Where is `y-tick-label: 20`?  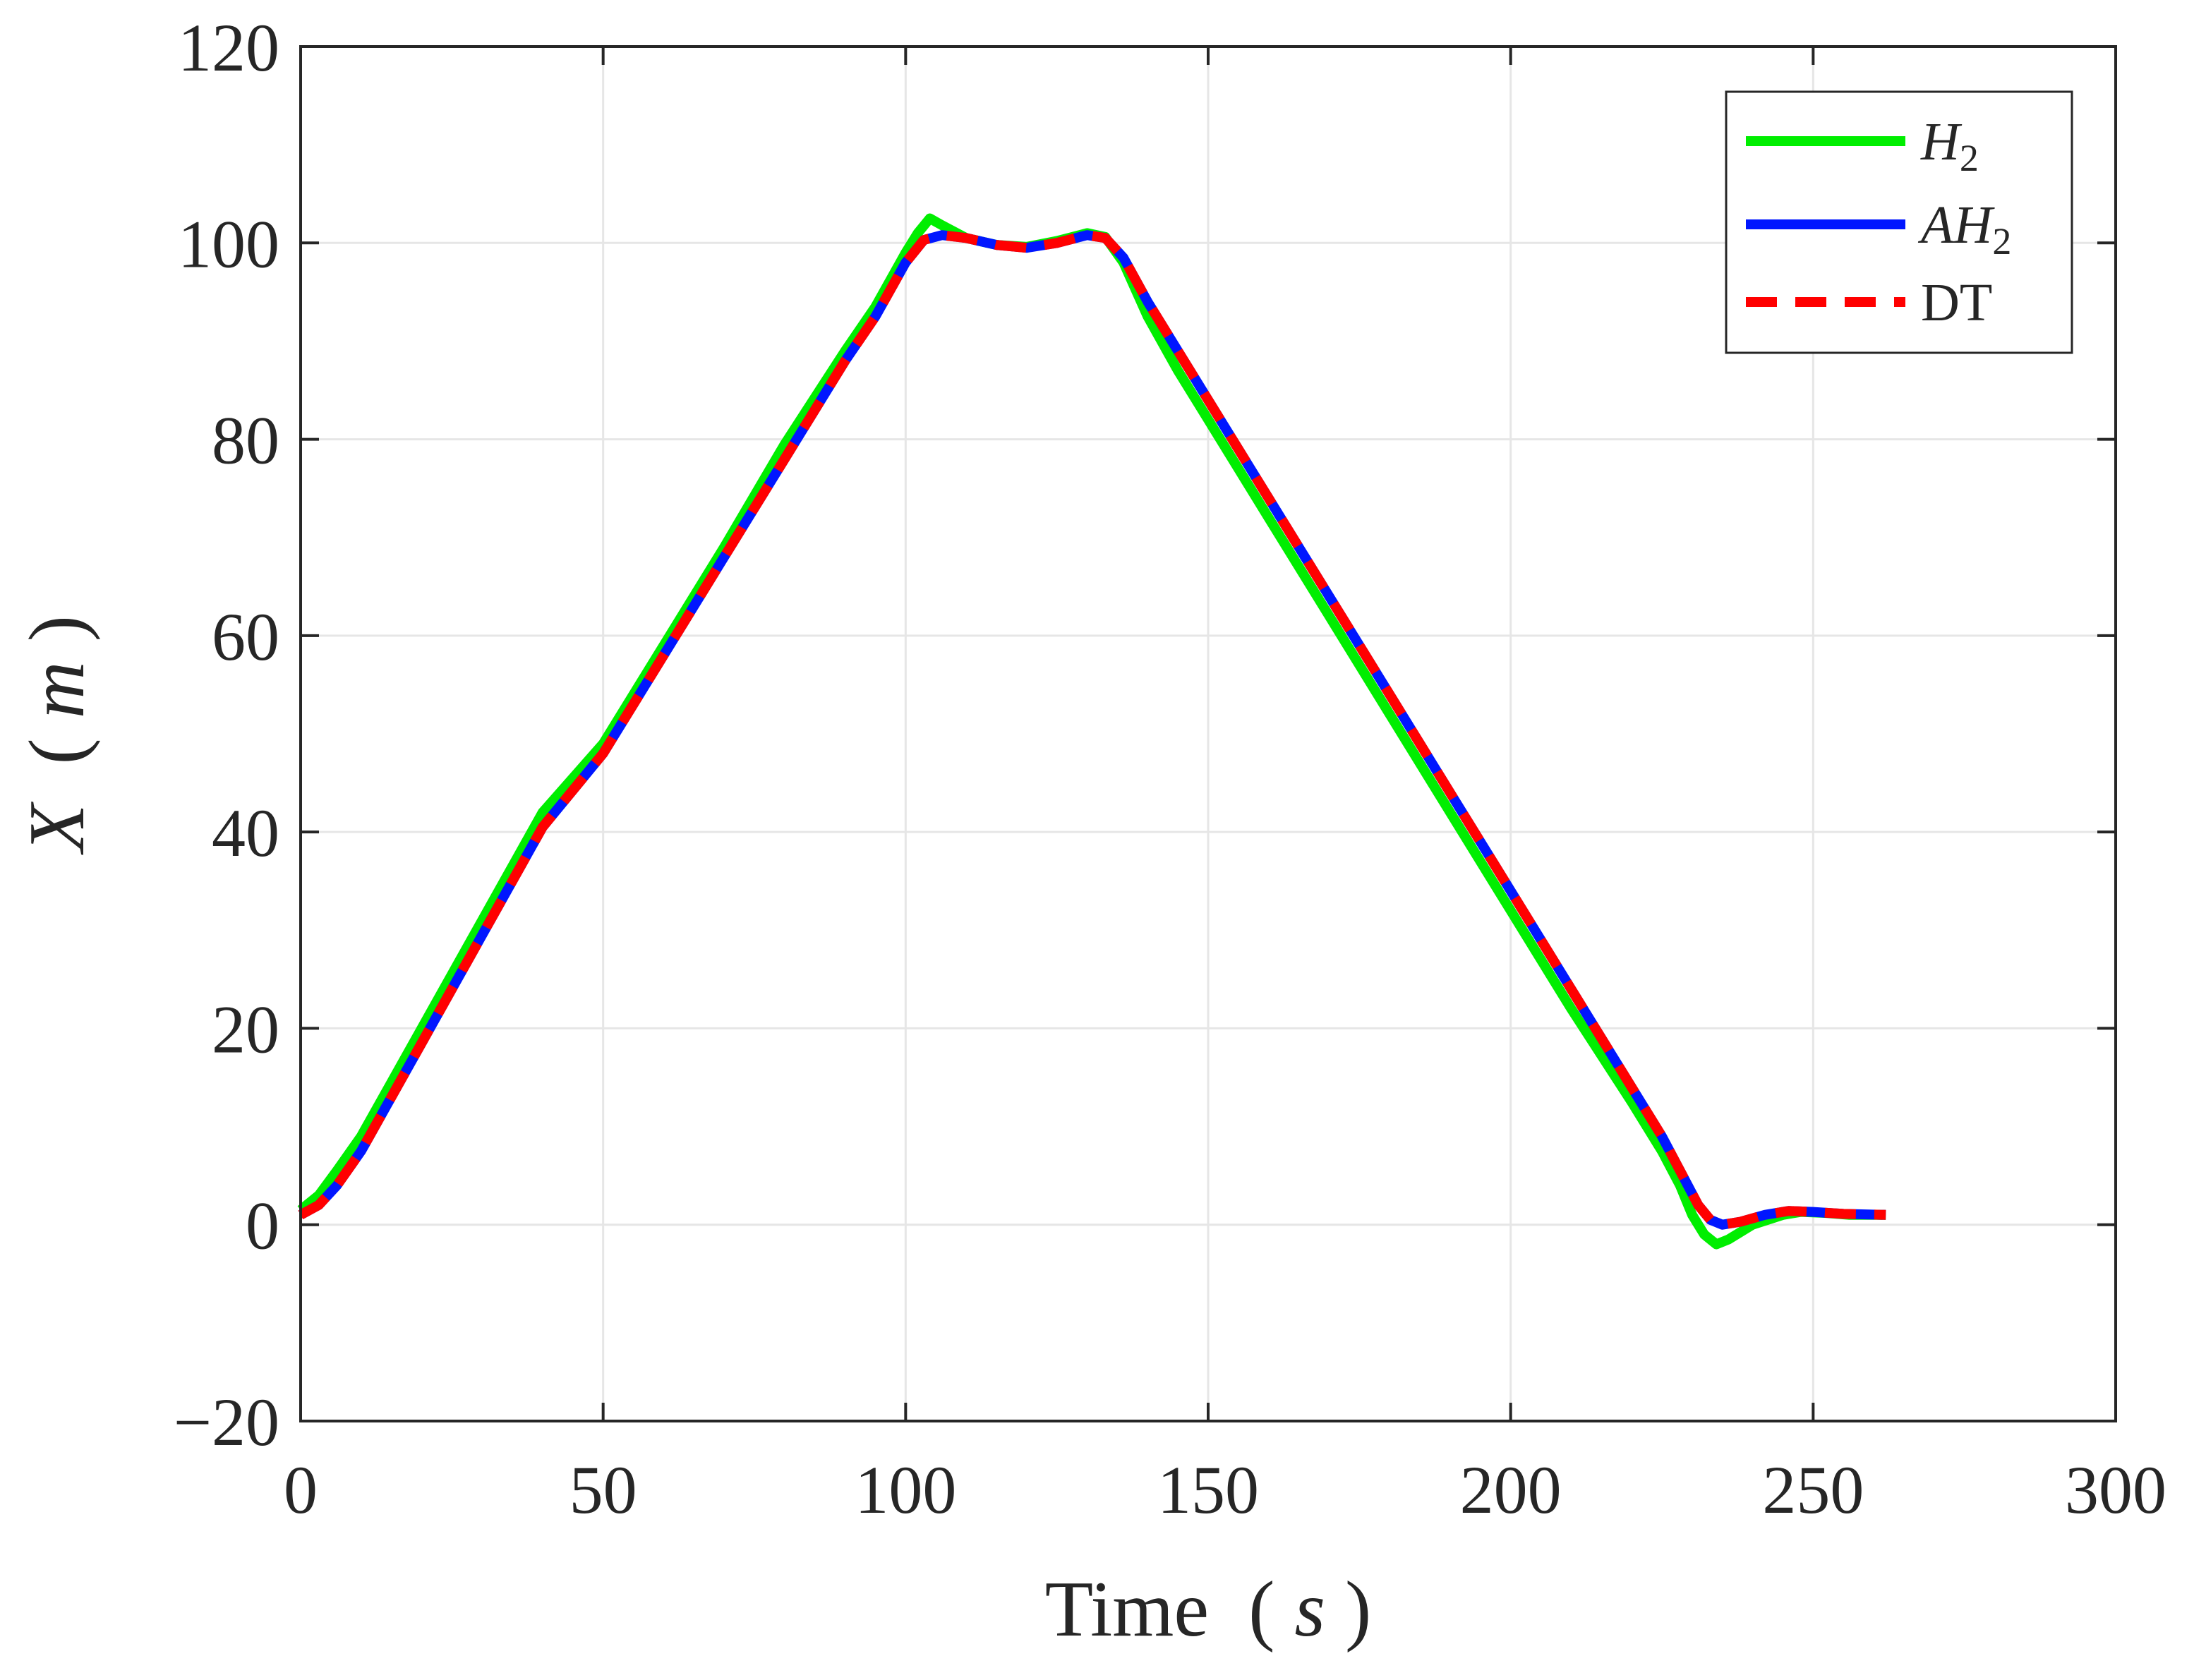 y-tick-label: 20 is located at coordinates (245, 1029).